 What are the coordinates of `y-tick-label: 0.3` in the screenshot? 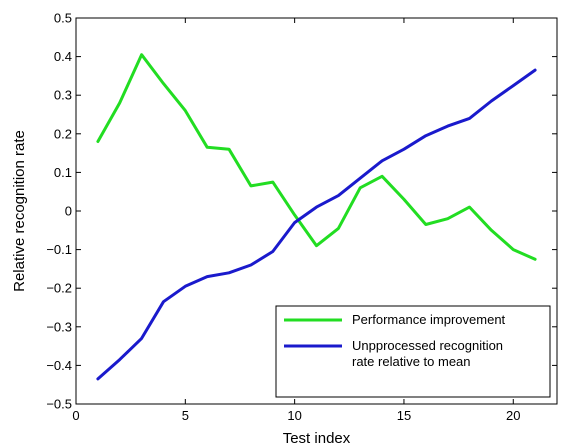 It's located at (63, 95).